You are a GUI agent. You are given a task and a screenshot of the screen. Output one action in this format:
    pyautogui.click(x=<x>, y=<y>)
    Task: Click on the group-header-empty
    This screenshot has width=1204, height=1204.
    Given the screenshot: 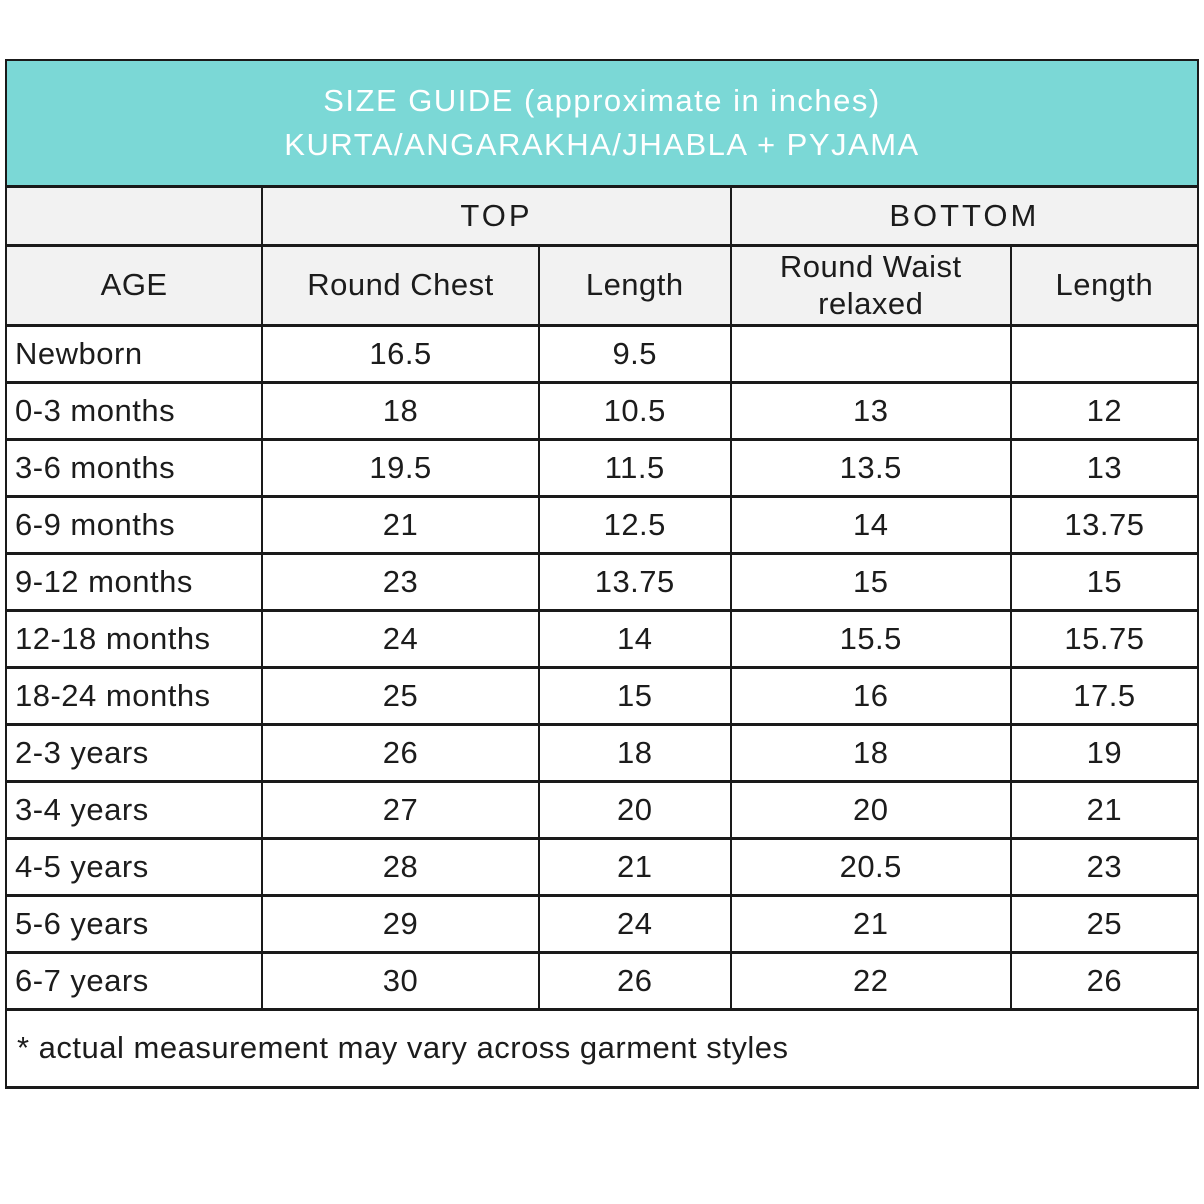 What is the action you would take?
    pyautogui.click(x=134, y=215)
    